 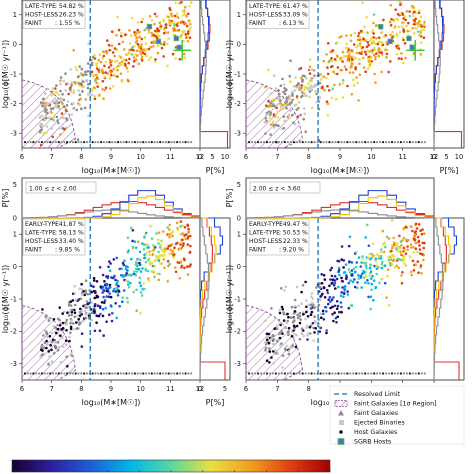 What do you see at coordinates (266, 224) in the screenshot?
I see `stat-name: EARLY-TYPE` at bounding box center [266, 224].